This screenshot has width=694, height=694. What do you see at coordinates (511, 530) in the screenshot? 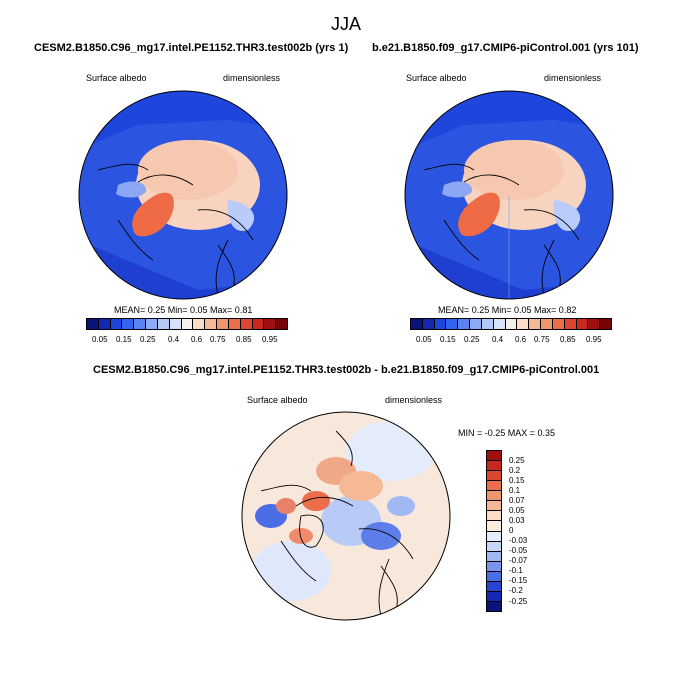
I see `diff-colorbar-tick: 0` at bounding box center [511, 530].